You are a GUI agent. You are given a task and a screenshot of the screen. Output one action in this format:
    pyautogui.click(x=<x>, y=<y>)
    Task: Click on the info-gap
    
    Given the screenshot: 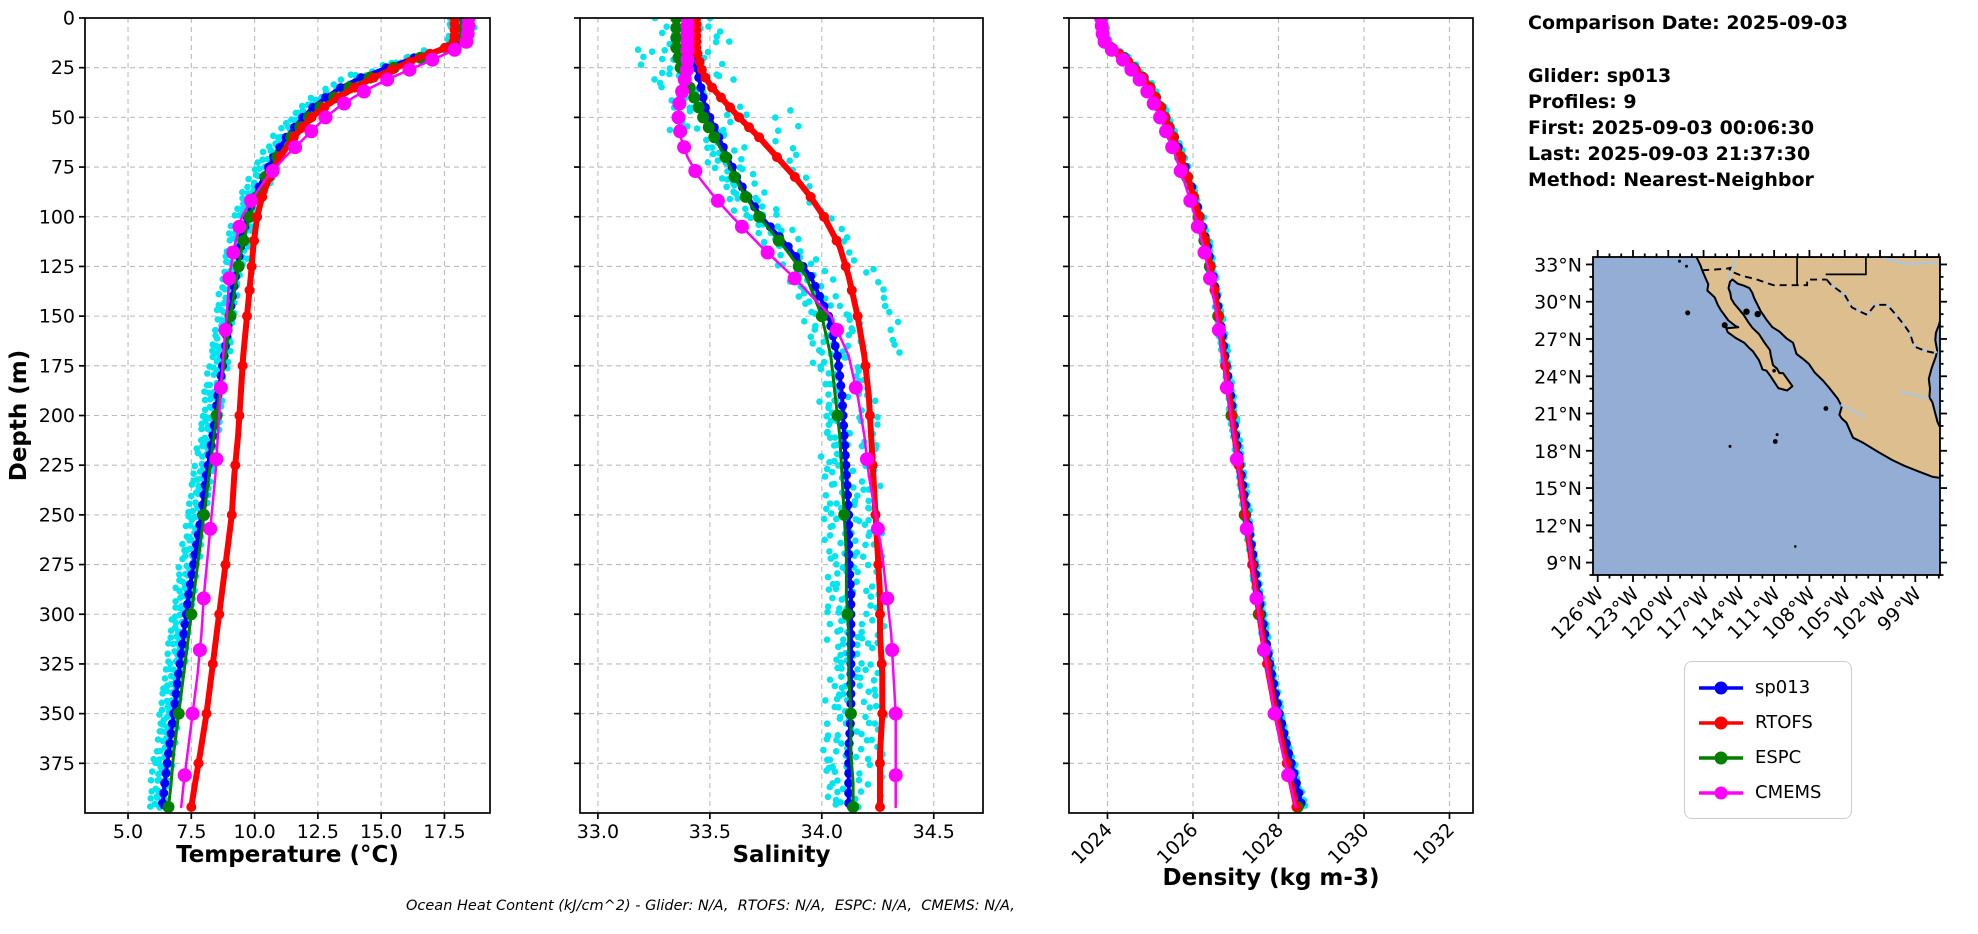 What is the action you would take?
    pyautogui.click(x=1688, y=49)
    